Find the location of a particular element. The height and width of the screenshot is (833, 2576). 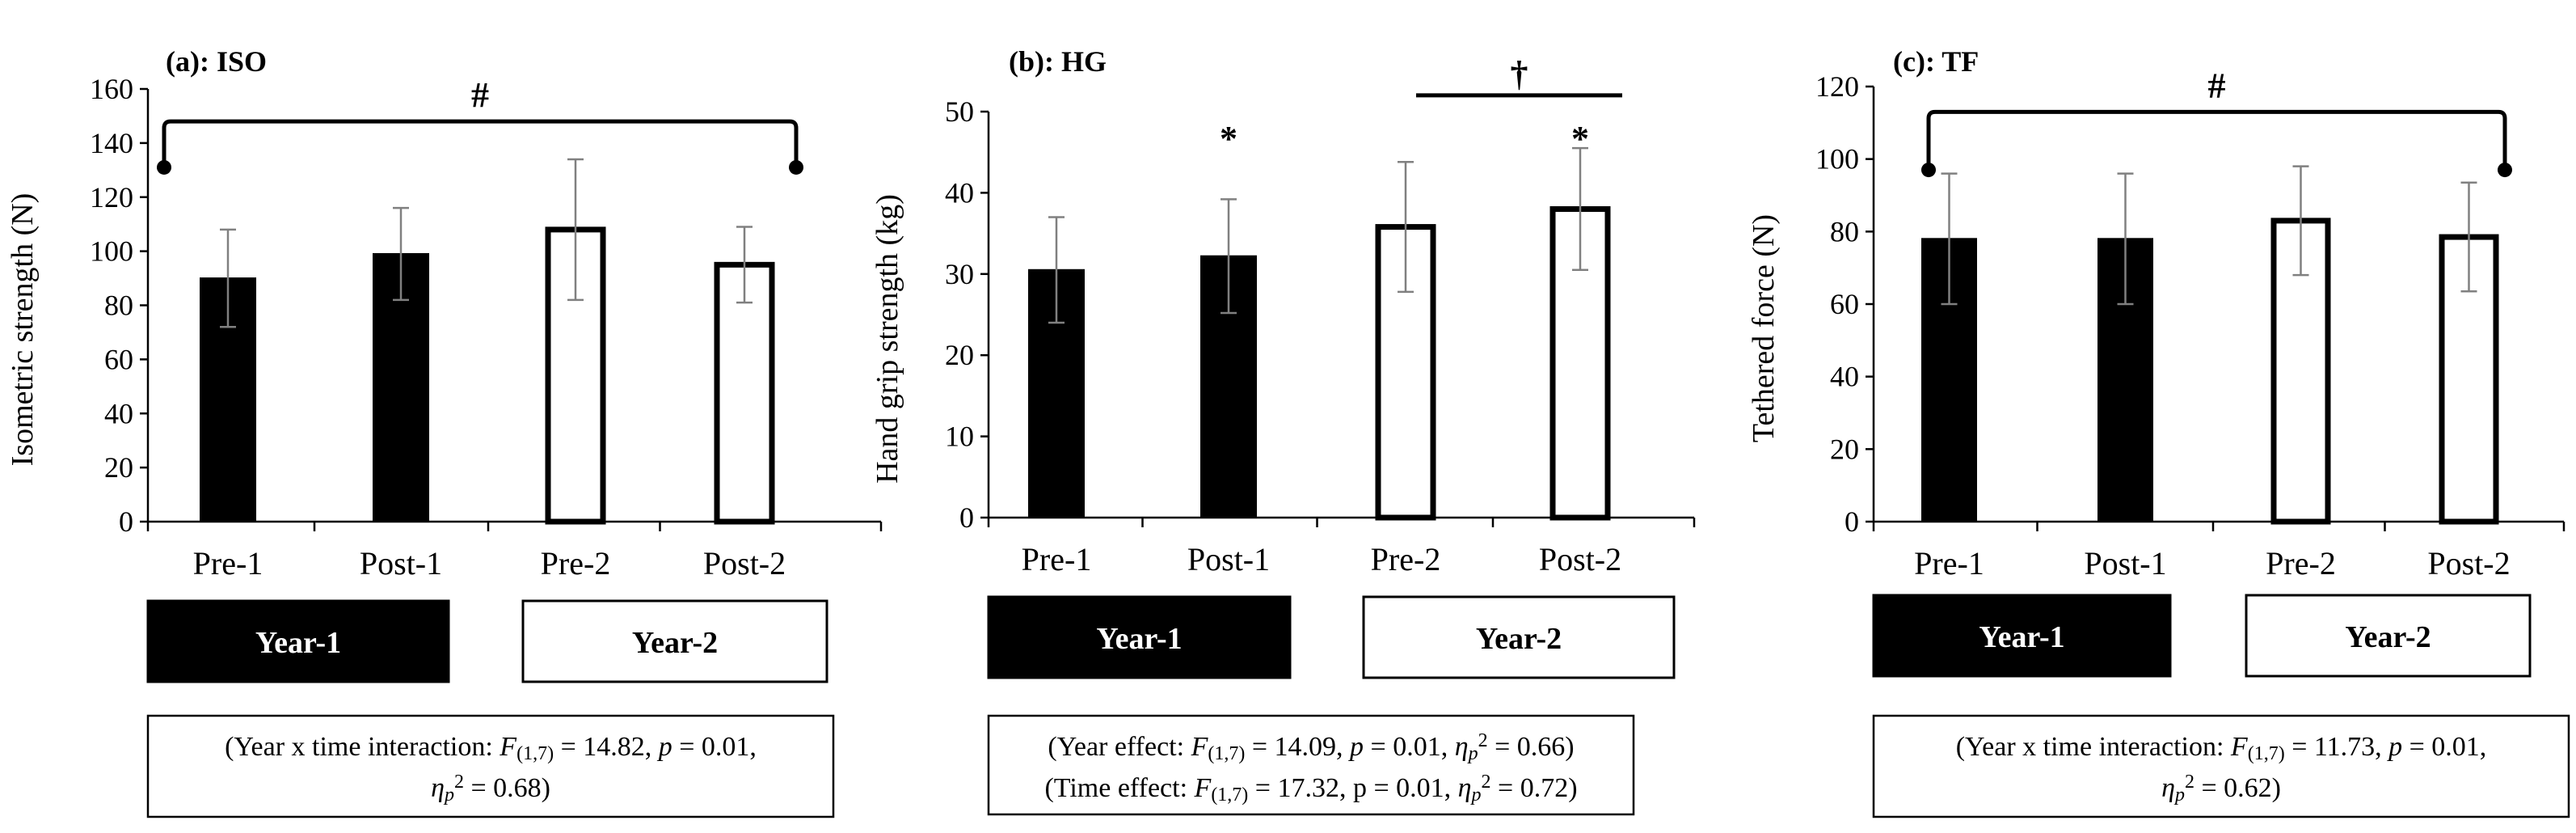

y-tick-label: 10 is located at coordinates (959, 437).